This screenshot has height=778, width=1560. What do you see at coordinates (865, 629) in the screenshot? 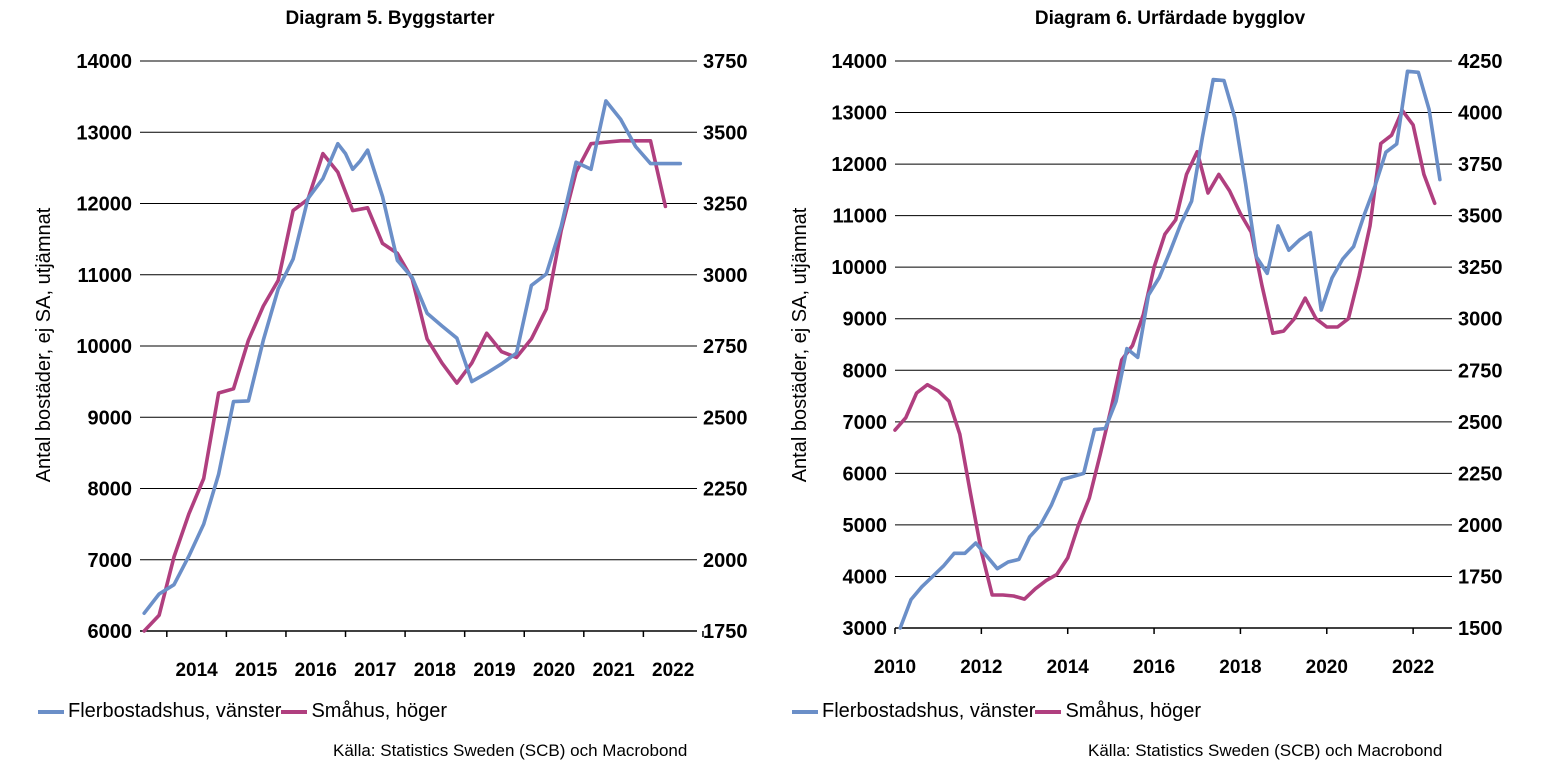
I see `y-left-tick-label: 3000` at bounding box center [865, 629].